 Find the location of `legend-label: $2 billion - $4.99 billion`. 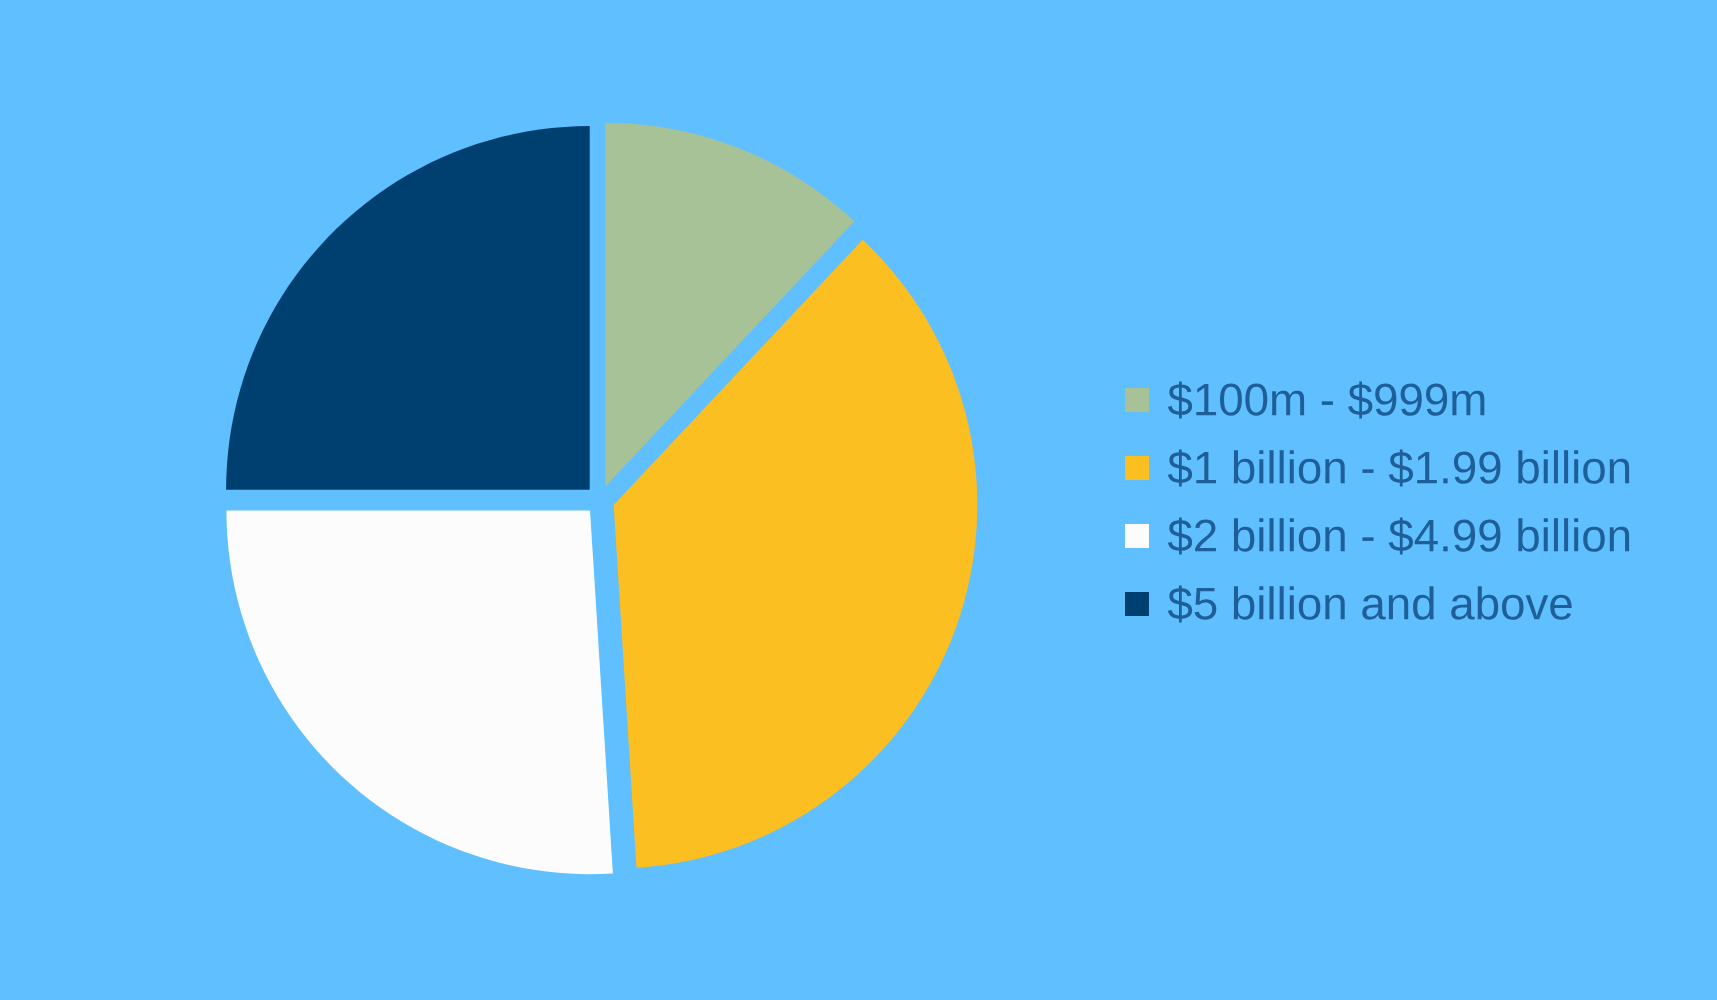

legend-label: $2 billion - $4.99 billion is located at coordinates (1398, 536).